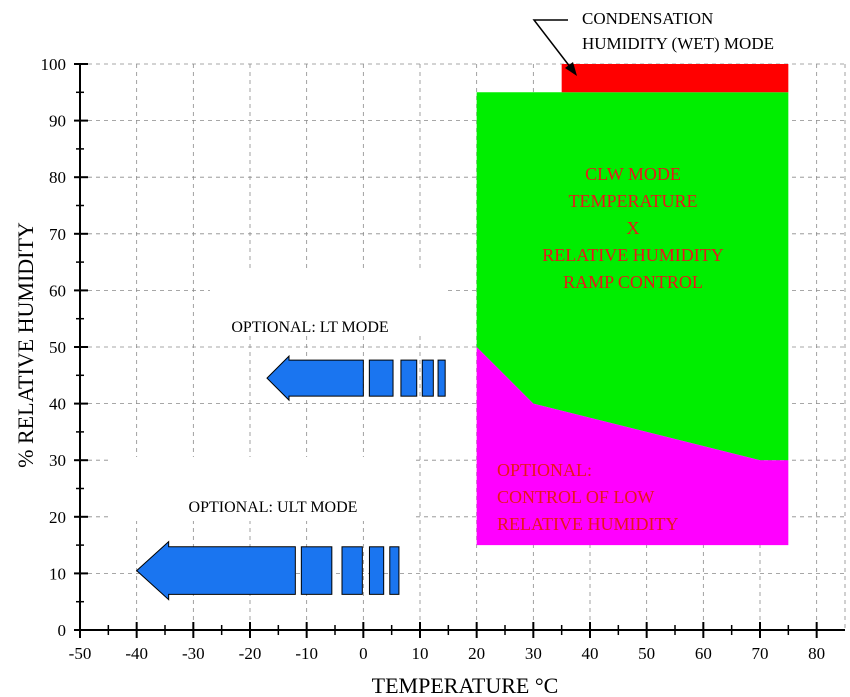  Describe the element at coordinates (306, 653) in the screenshot. I see `x-tick-label: -10` at that location.